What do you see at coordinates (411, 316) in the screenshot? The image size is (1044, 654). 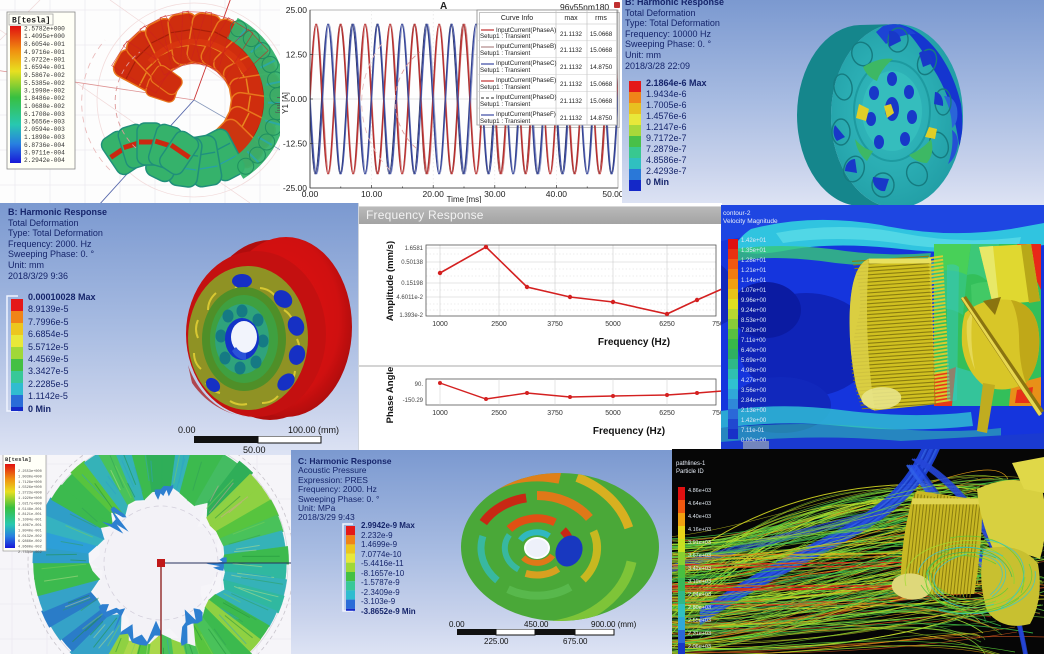 I see `svg-text: 1.393e-2` at bounding box center [411, 316].